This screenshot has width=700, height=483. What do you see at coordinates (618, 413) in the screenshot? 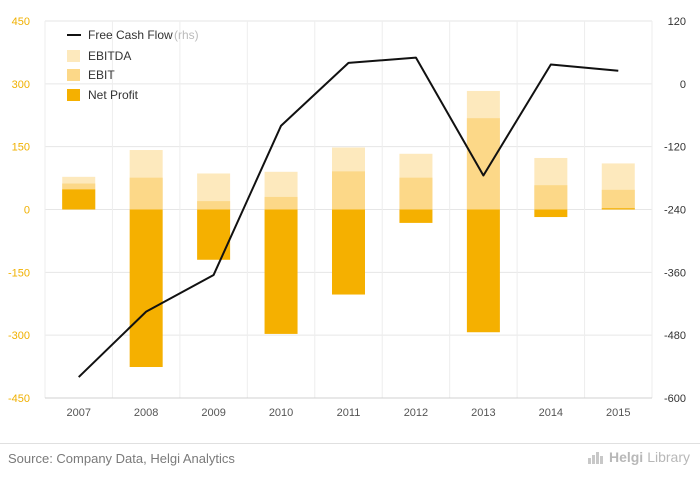
I see `x-tick-label: 2015` at bounding box center [618, 413].